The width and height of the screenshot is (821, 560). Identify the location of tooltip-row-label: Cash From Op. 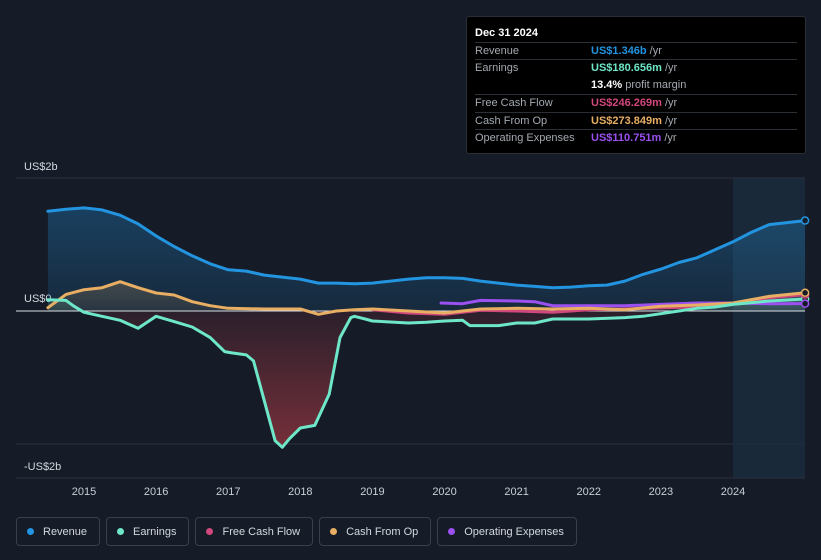
(511, 120).